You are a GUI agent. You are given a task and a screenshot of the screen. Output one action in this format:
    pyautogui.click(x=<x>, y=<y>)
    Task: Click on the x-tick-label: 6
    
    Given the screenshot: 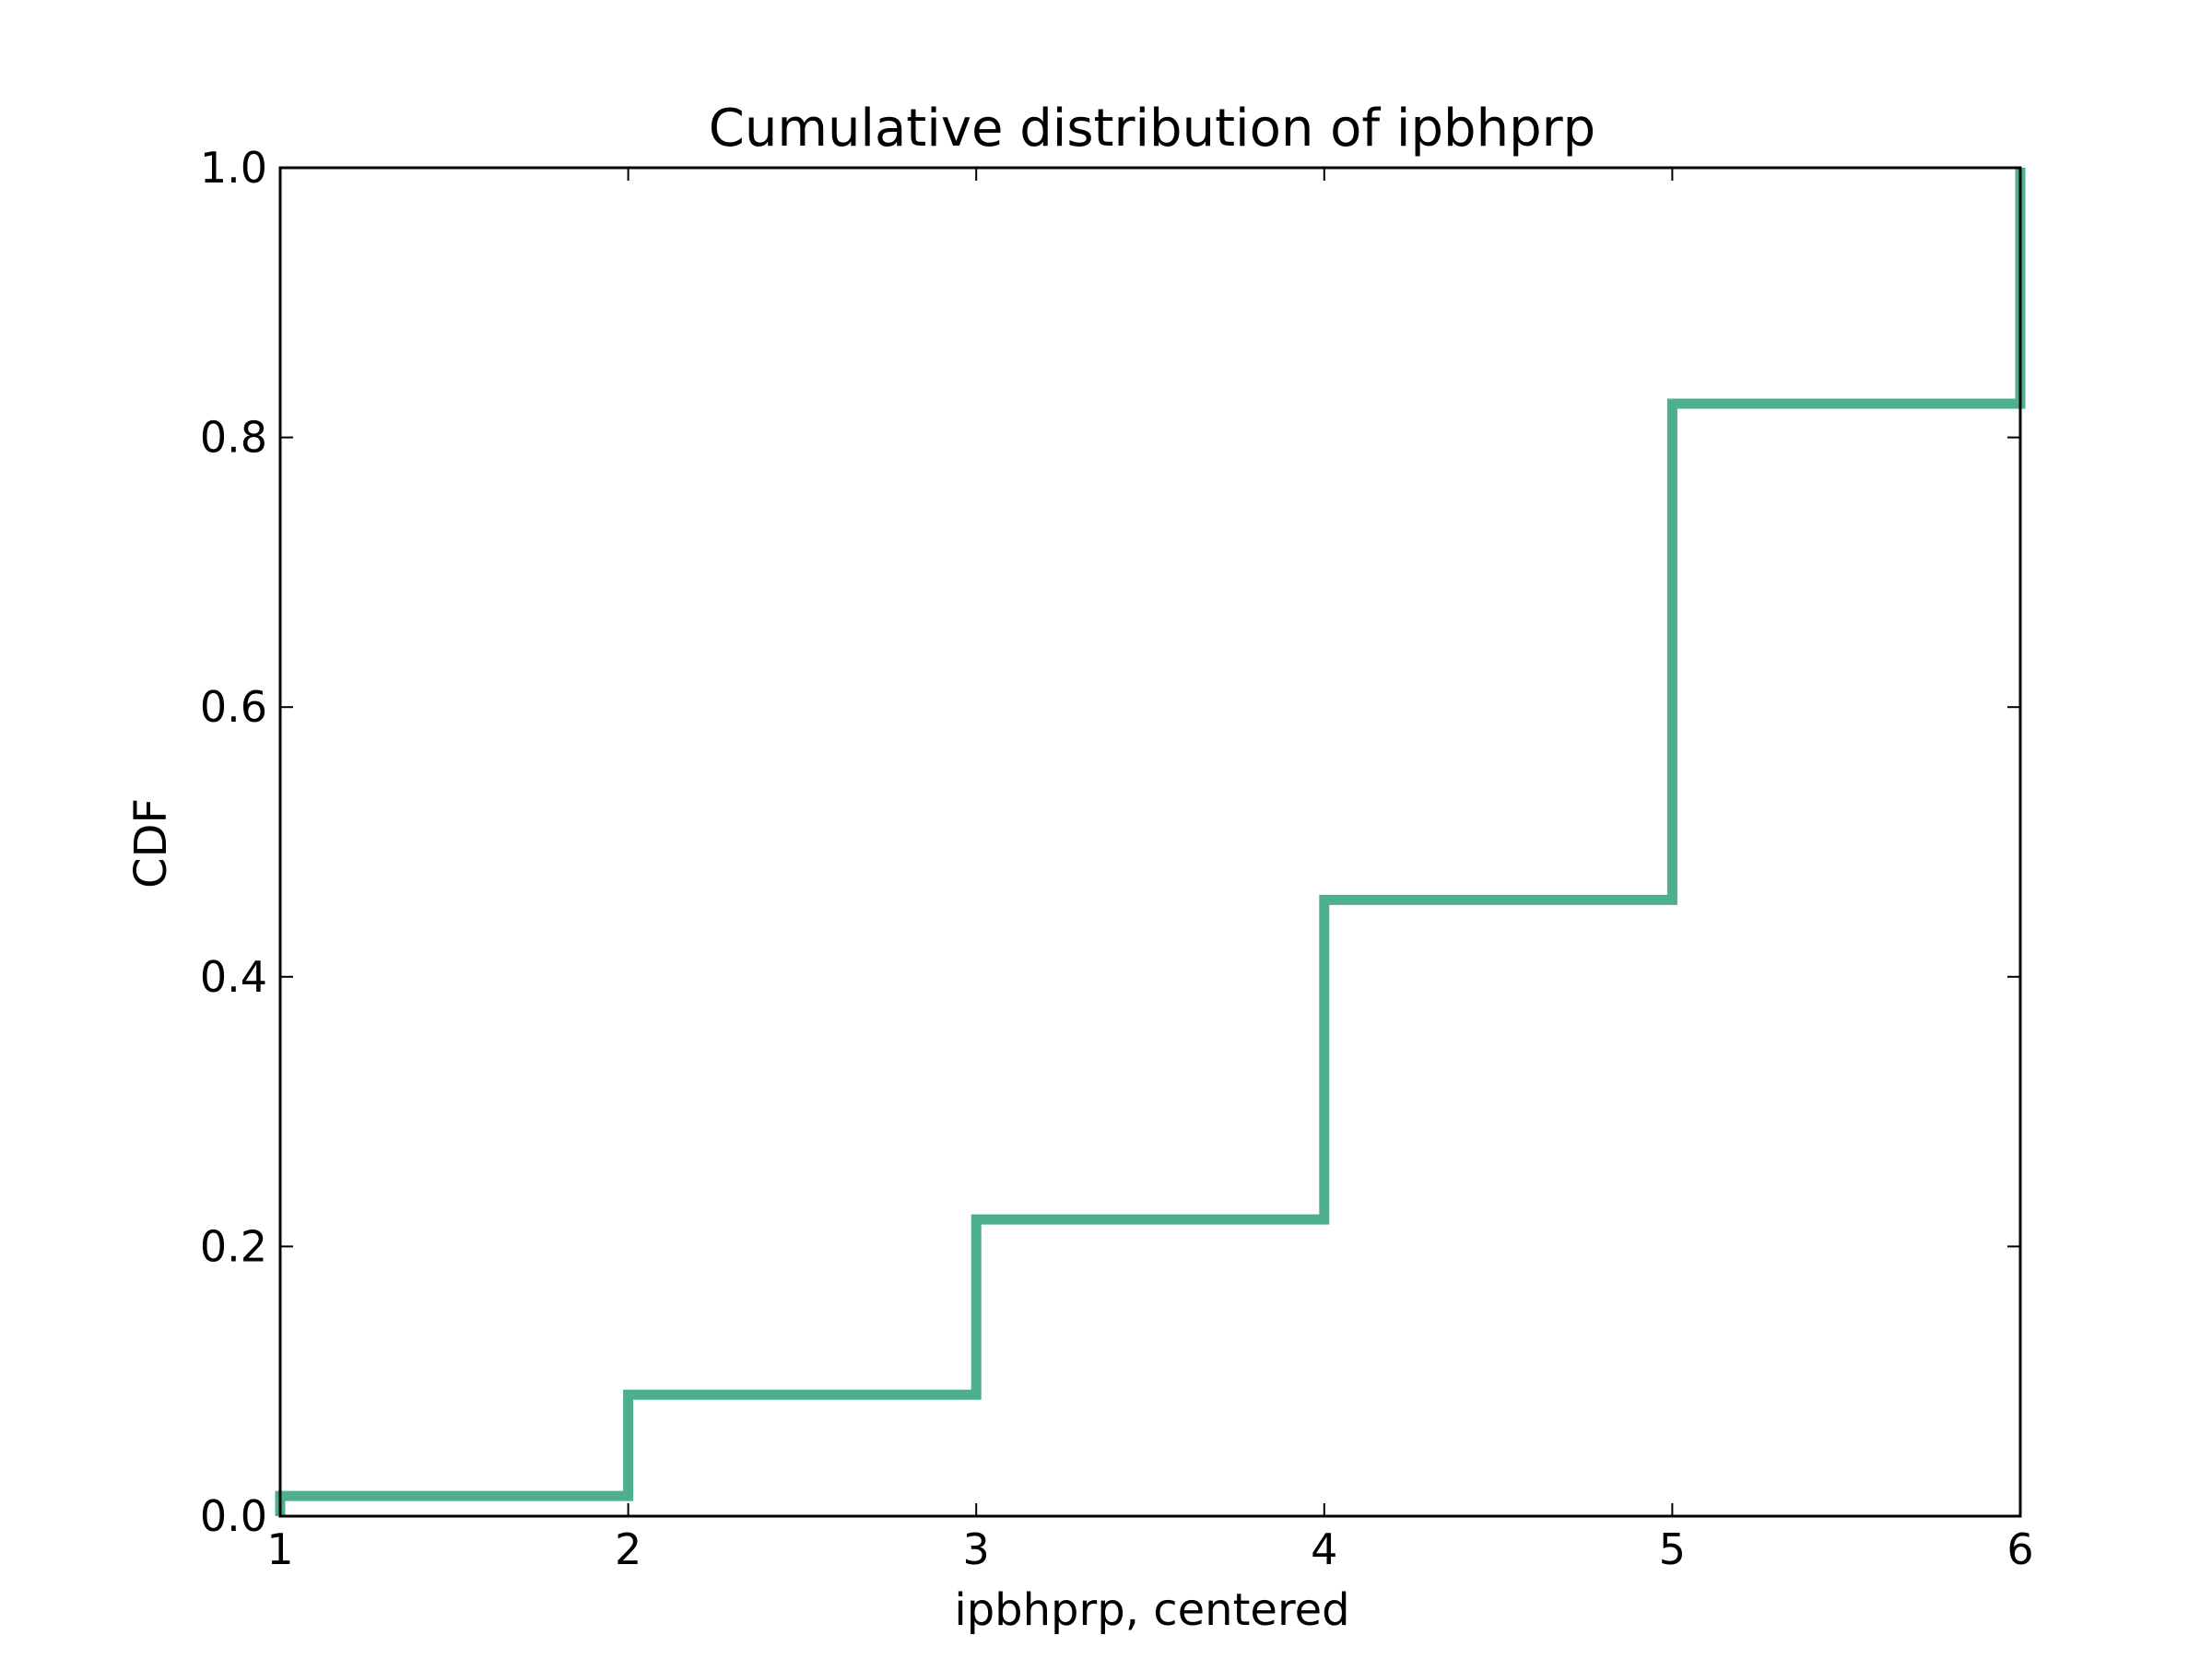 What is the action you would take?
    pyautogui.click(x=2019, y=1549)
    